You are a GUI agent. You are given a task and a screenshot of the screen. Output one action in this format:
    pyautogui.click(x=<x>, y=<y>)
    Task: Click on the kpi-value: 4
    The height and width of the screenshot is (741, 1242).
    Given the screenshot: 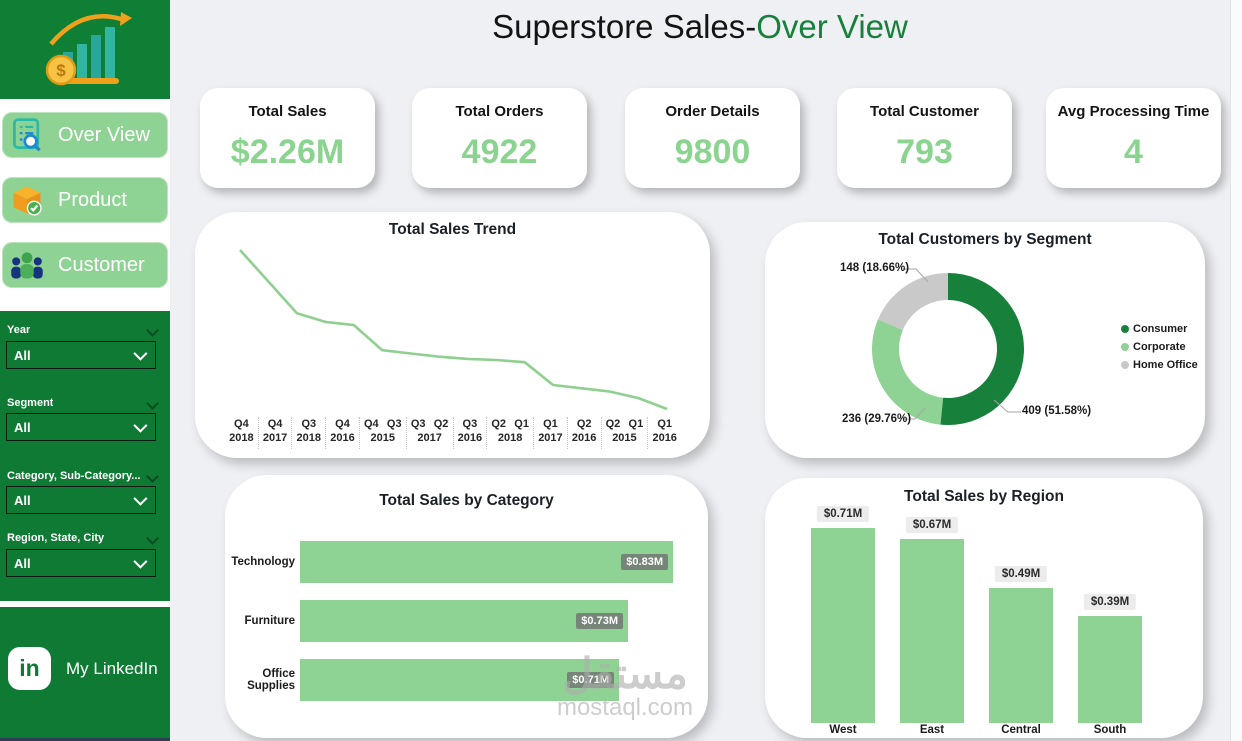 What is the action you would take?
    pyautogui.click(x=1133, y=152)
    